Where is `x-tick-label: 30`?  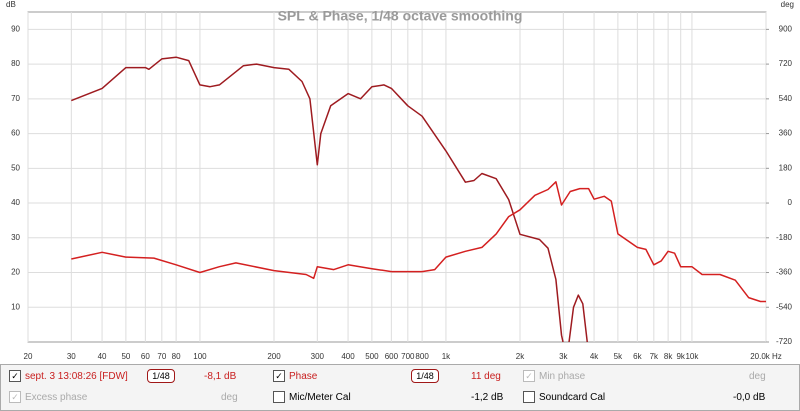
x-tick-label: 30 is located at coordinates (71, 356).